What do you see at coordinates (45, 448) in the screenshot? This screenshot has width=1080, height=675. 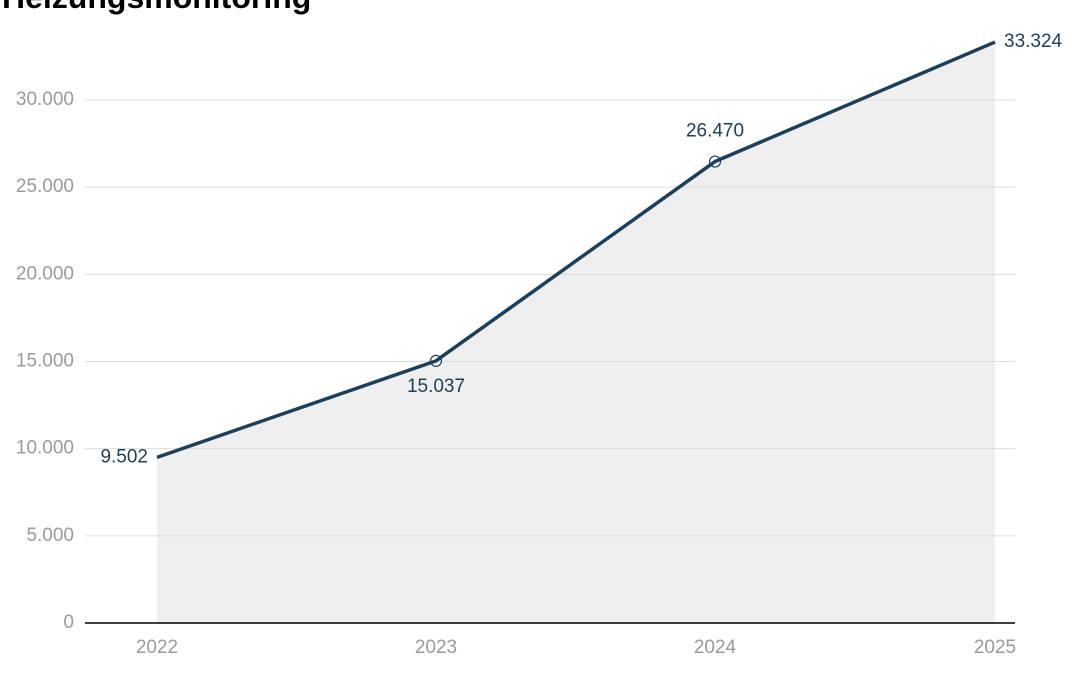 I see `y-tick-label: 10.000` at bounding box center [45, 448].